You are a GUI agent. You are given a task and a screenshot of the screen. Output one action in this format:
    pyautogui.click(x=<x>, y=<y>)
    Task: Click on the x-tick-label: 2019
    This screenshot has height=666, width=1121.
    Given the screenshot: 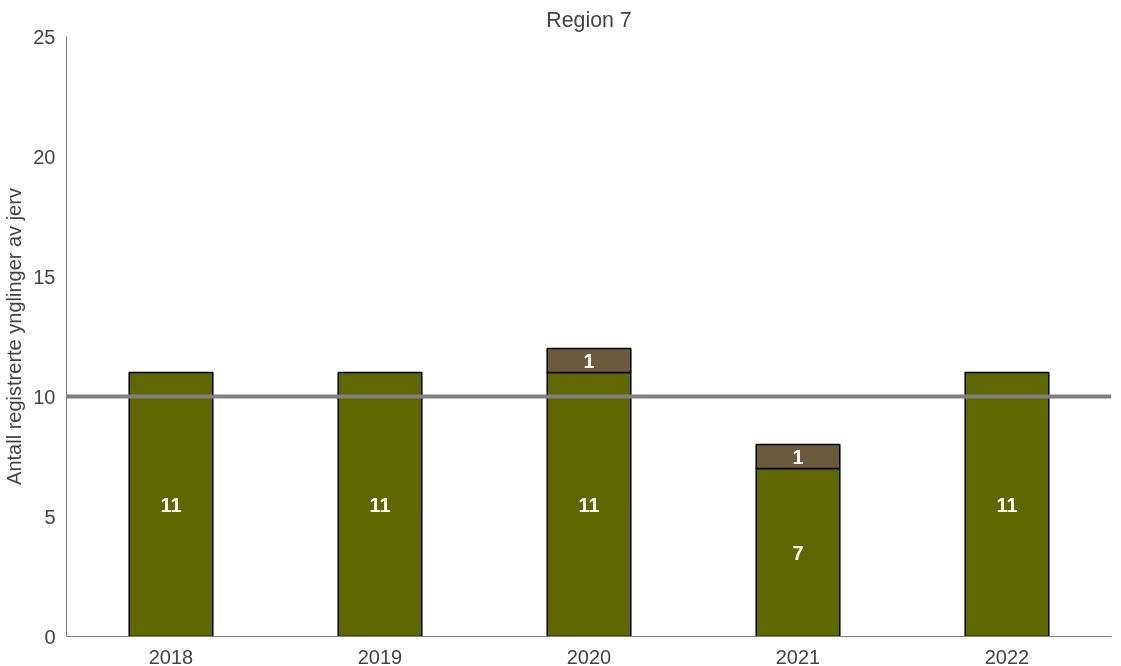 What is the action you would take?
    pyautogui.click(x=380, y=655)
    